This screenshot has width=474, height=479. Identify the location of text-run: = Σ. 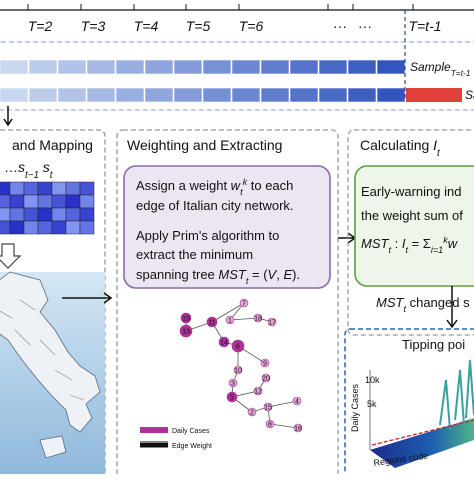
(419, 243).